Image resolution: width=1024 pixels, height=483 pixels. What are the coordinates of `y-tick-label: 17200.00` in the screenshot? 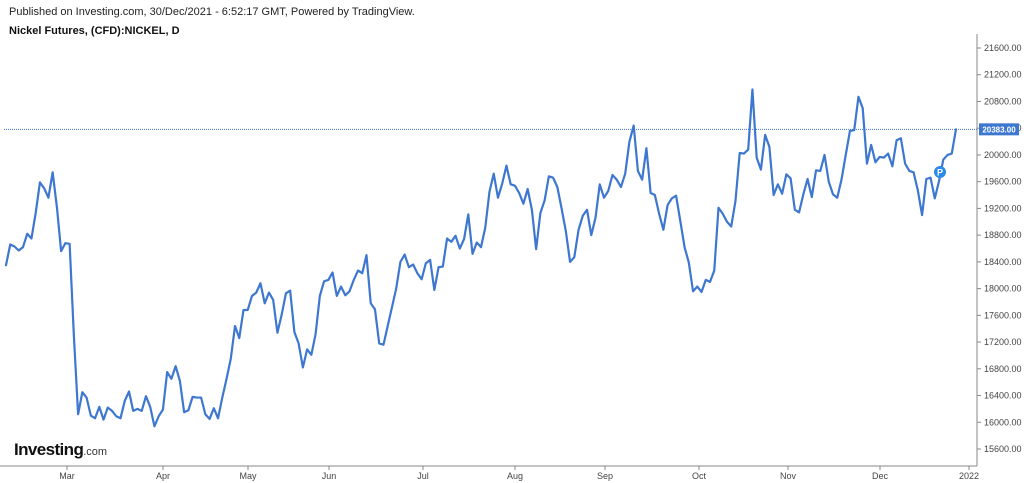 It's located at (1003, 342).